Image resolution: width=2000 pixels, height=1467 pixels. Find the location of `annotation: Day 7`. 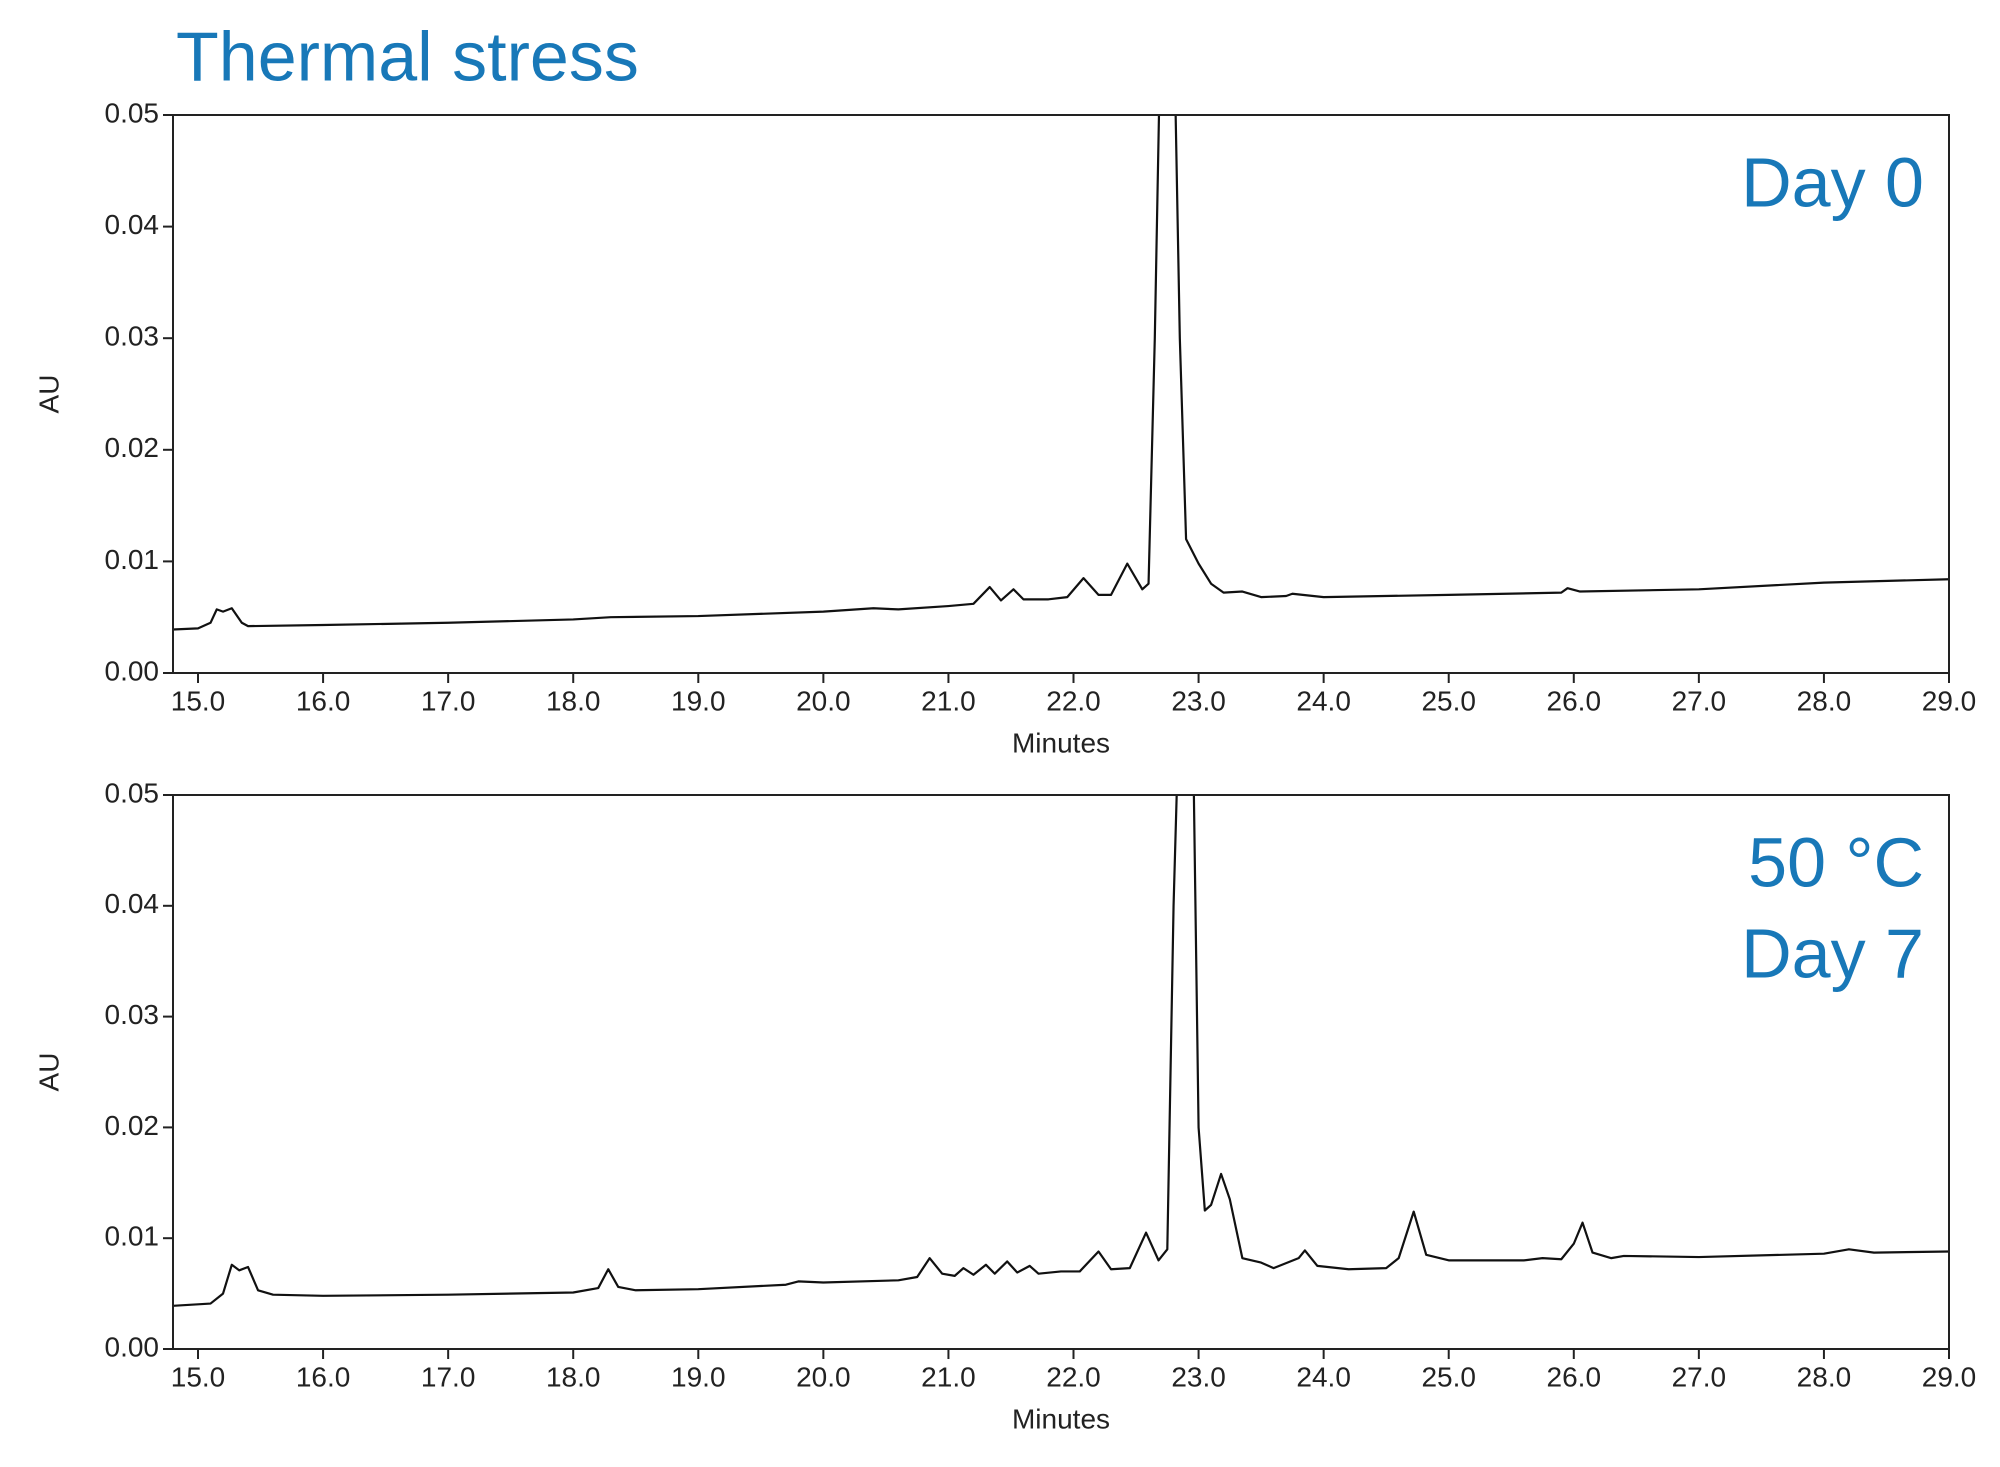

annotation: Day 7 is located at coordinates (1832, 953).